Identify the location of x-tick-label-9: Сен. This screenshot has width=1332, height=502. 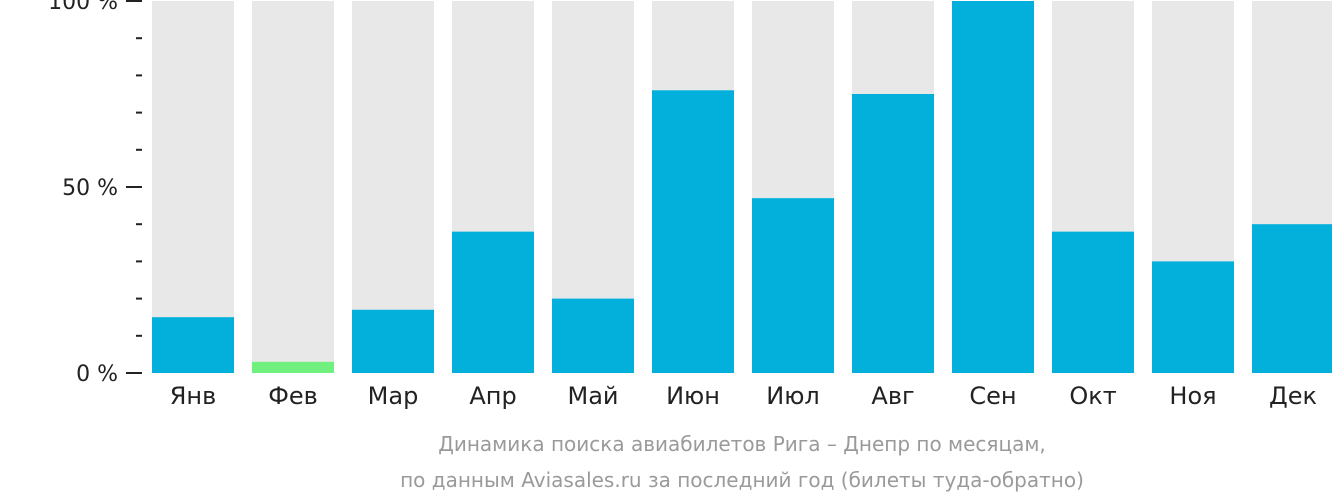
(992, 396).